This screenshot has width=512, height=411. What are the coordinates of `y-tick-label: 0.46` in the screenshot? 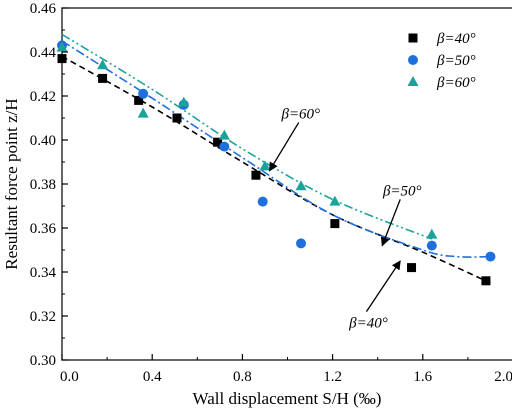 It's located at (43, 9).